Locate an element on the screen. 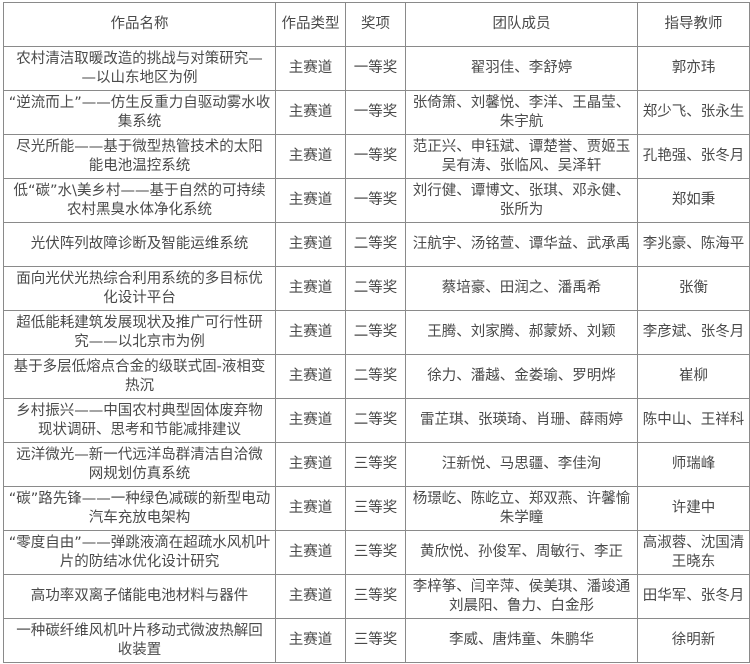 The width and height of the screenshot is (750, 664). advisor-line: 郑如秉 is located at coordinates (693, 200).